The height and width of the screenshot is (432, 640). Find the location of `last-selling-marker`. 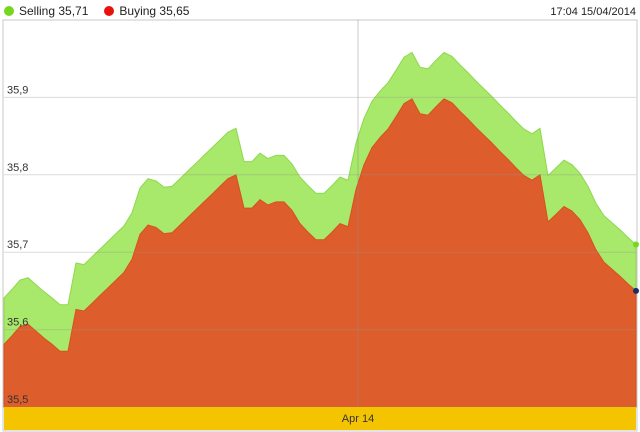

last-selling-marker is located at coordinates (636, 244).